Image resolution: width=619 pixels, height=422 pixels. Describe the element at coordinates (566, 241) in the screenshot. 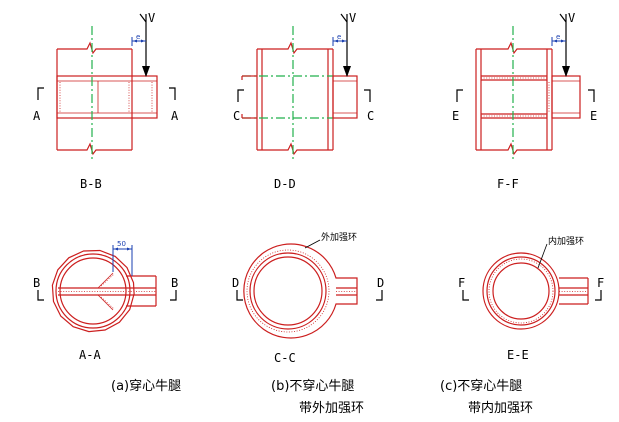

I see `ring-note: 内加强环` at that location.